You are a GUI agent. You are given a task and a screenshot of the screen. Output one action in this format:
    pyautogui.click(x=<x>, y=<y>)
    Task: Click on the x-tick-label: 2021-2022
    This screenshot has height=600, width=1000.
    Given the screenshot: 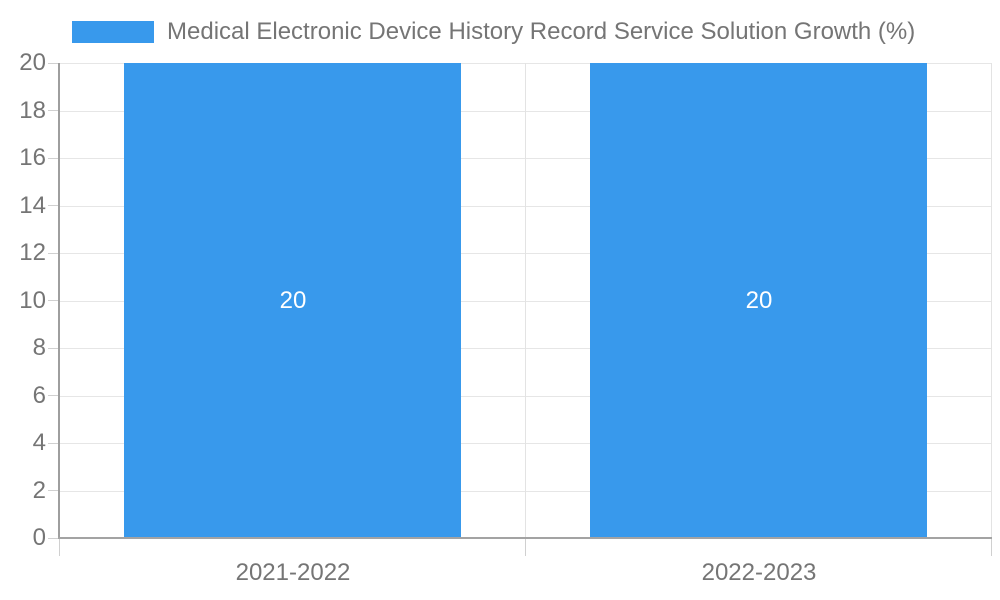 What is the action you would take?
    pyautogui.click(x=293, y=572)
    